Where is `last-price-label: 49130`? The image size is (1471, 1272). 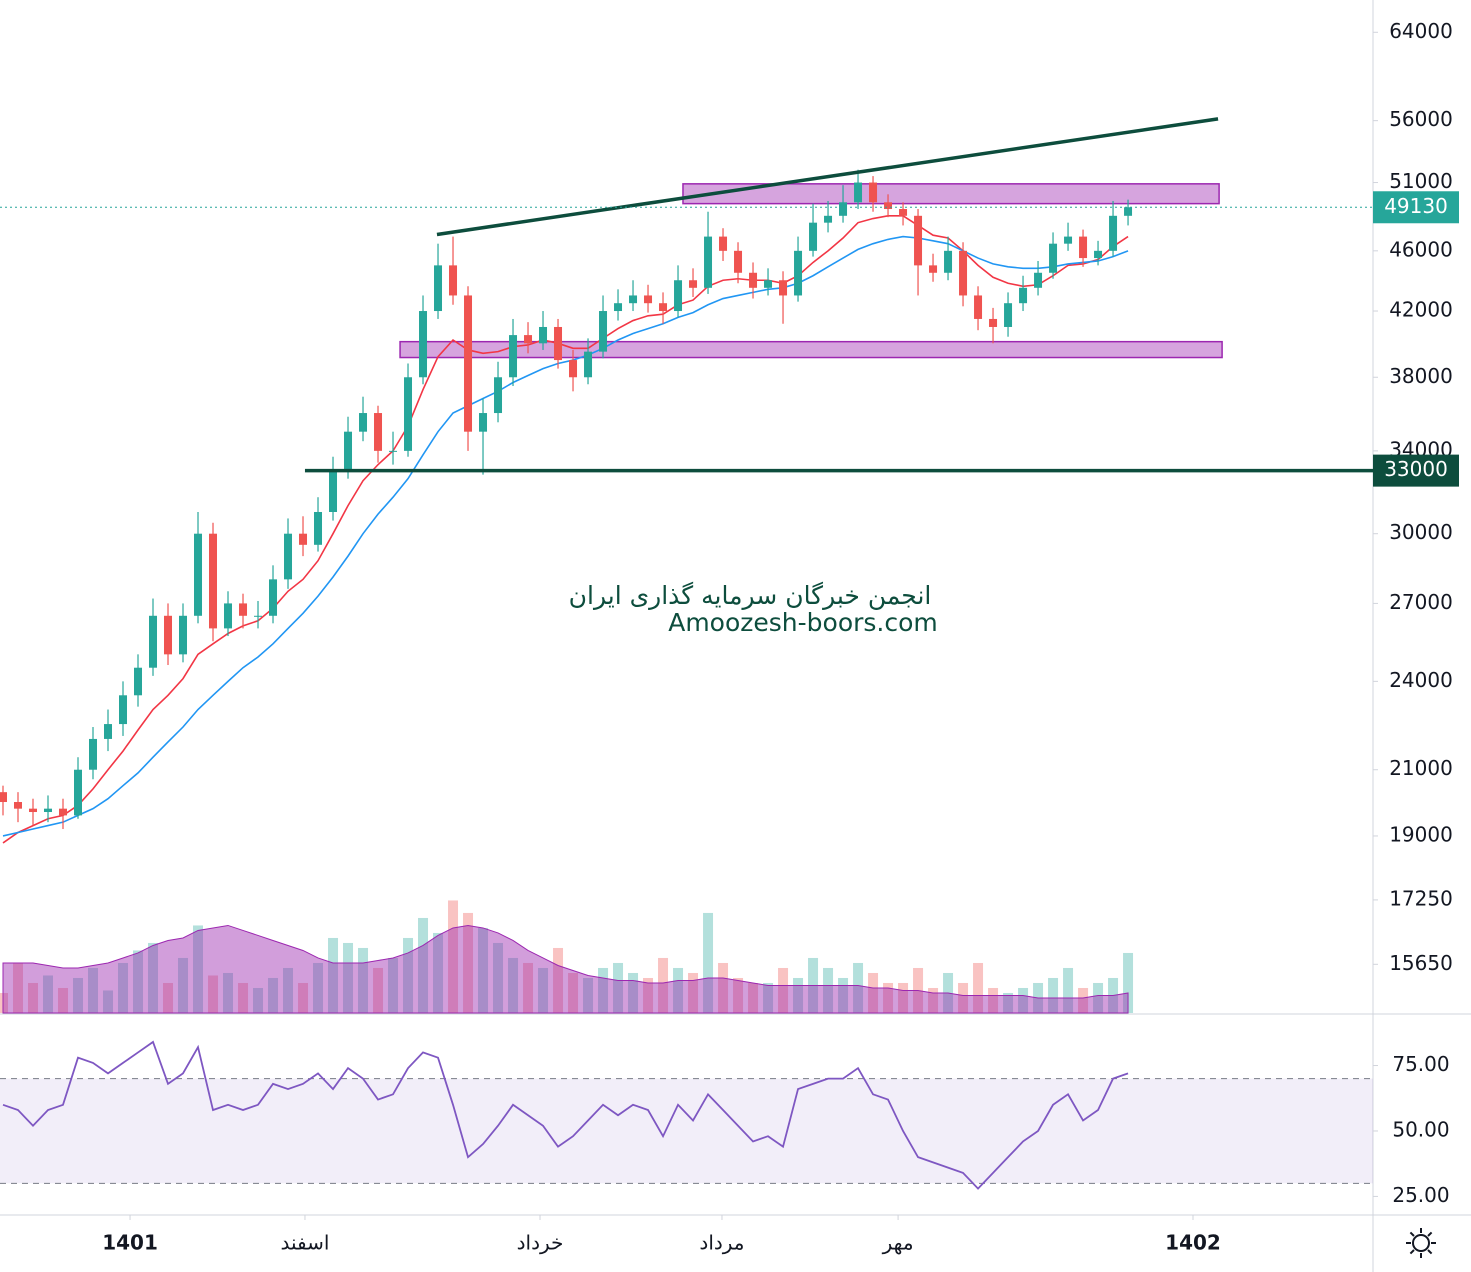 last-price-label: 49130 is located at coordinates (1416, 206).